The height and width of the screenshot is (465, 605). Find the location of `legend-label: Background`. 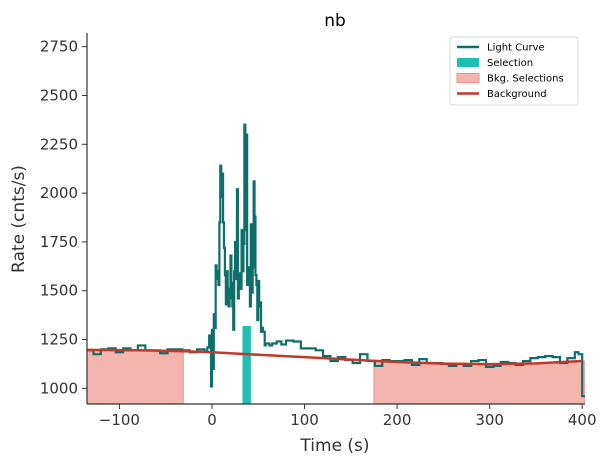

legend-label: Background is located at coordinates (517, 94).